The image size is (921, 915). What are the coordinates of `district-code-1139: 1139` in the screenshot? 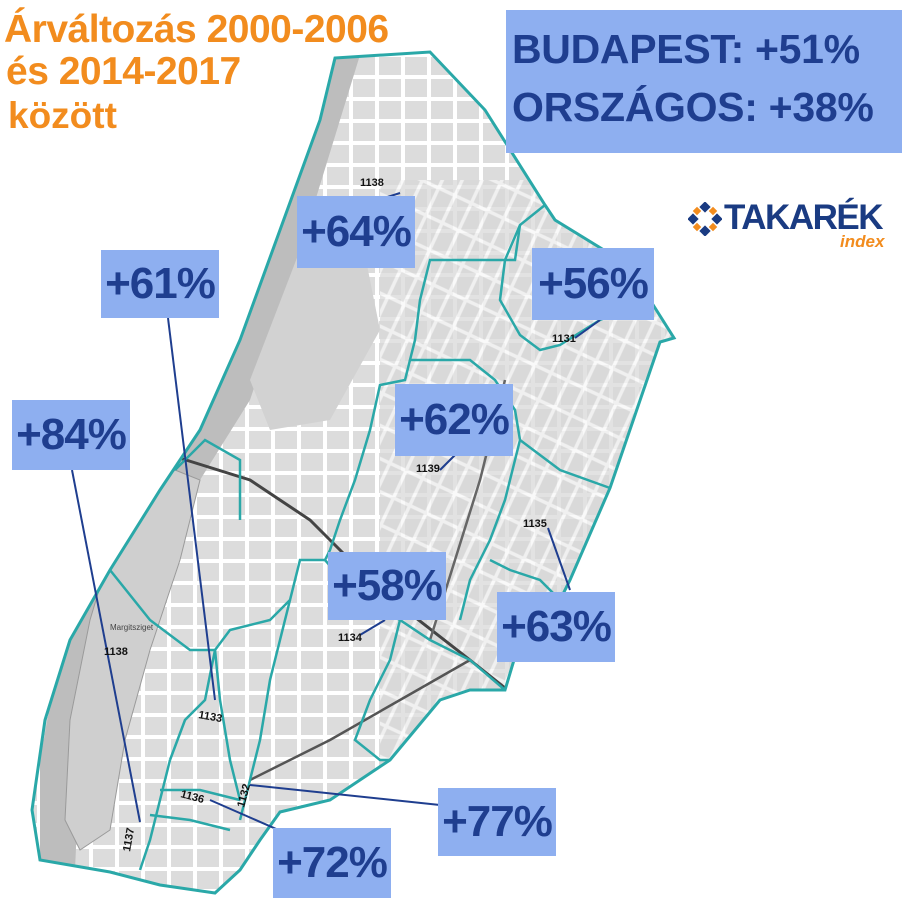 It's located at (428, 469).